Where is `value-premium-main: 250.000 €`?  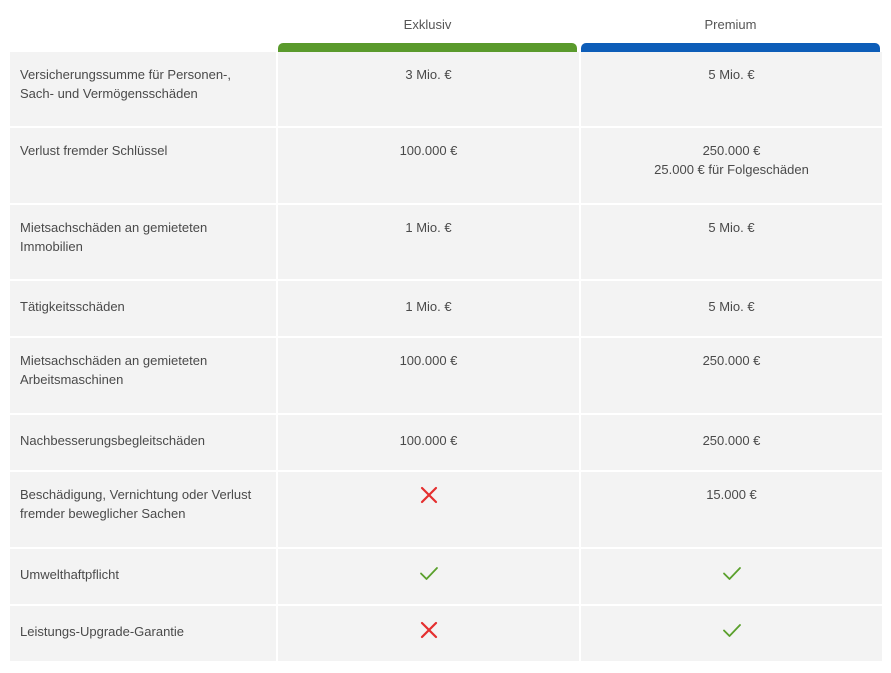
value-premium-main: 250.000 € is located at coordinates (731, 150).